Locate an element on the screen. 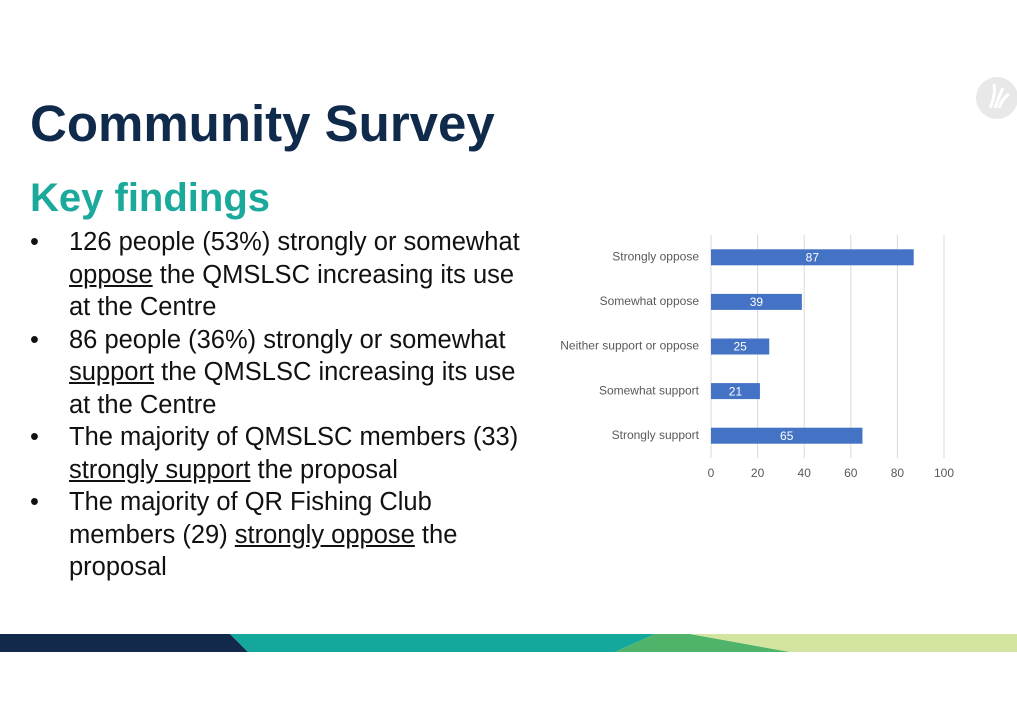 The height and width of the screenshot is (702, 1017). bullet-text: 86 people (36%) strongly or somewhat is located at coordinates (287, 339).